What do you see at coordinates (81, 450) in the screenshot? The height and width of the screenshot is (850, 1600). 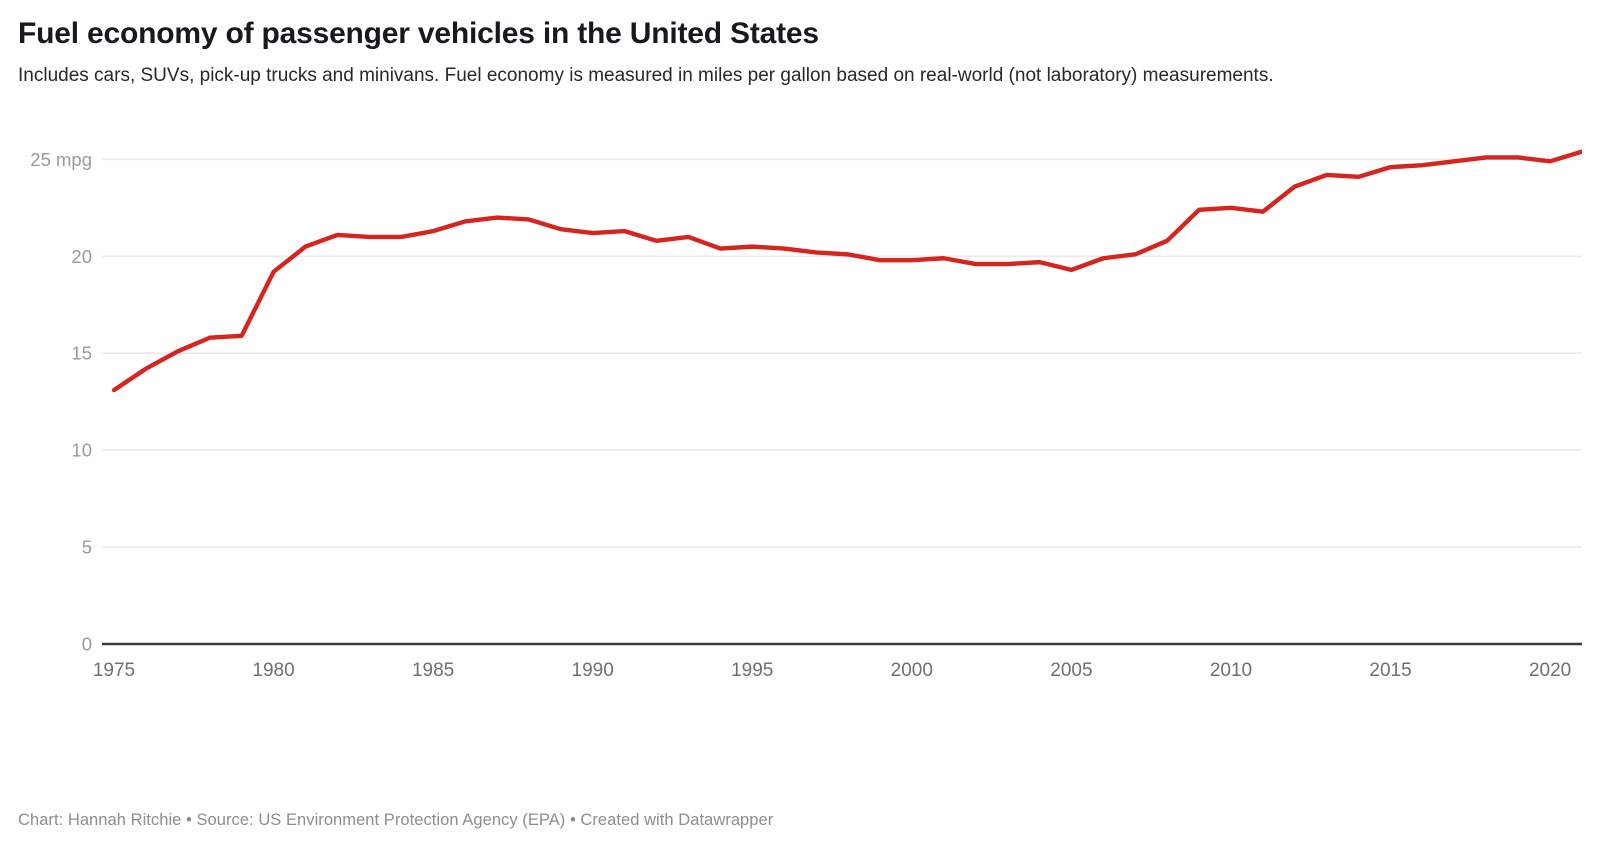 I see `y-axis-tick-label: 10` at bounding box center [81, 450].